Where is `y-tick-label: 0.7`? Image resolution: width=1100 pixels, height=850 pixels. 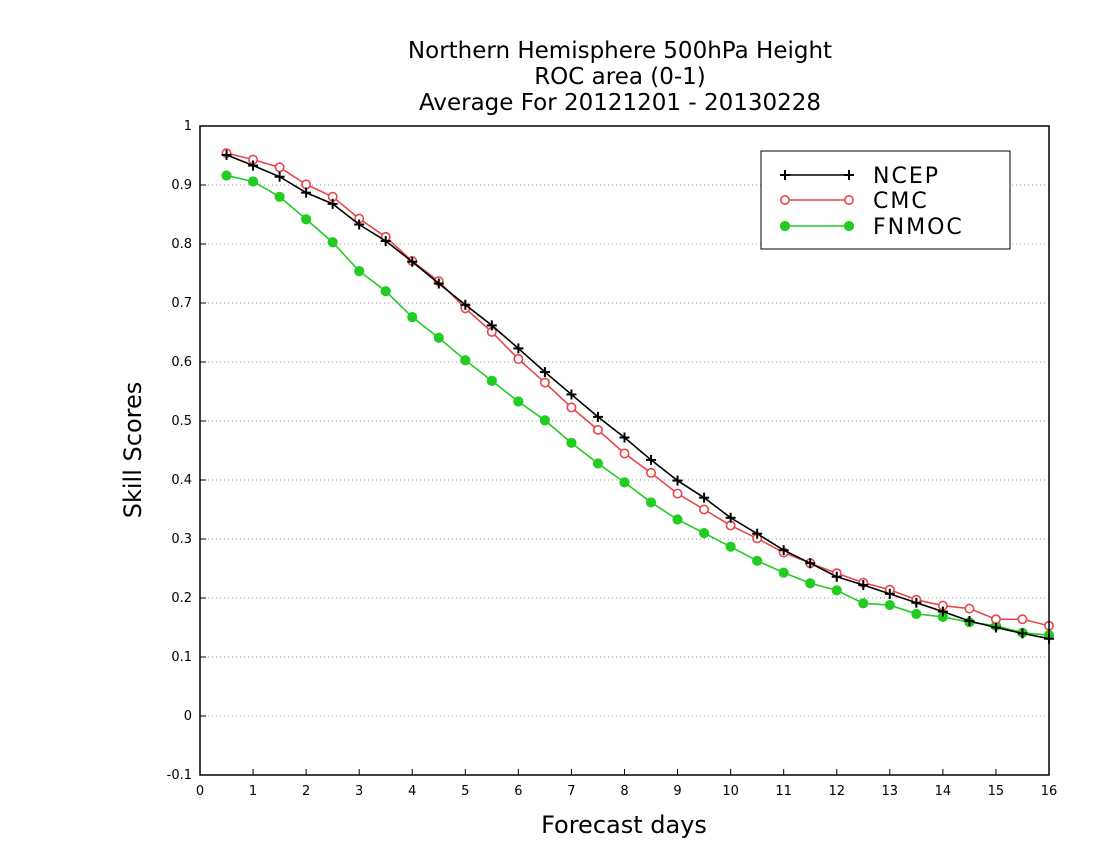 y-tick-label: 0.7 is located at coordinates (181, 303).